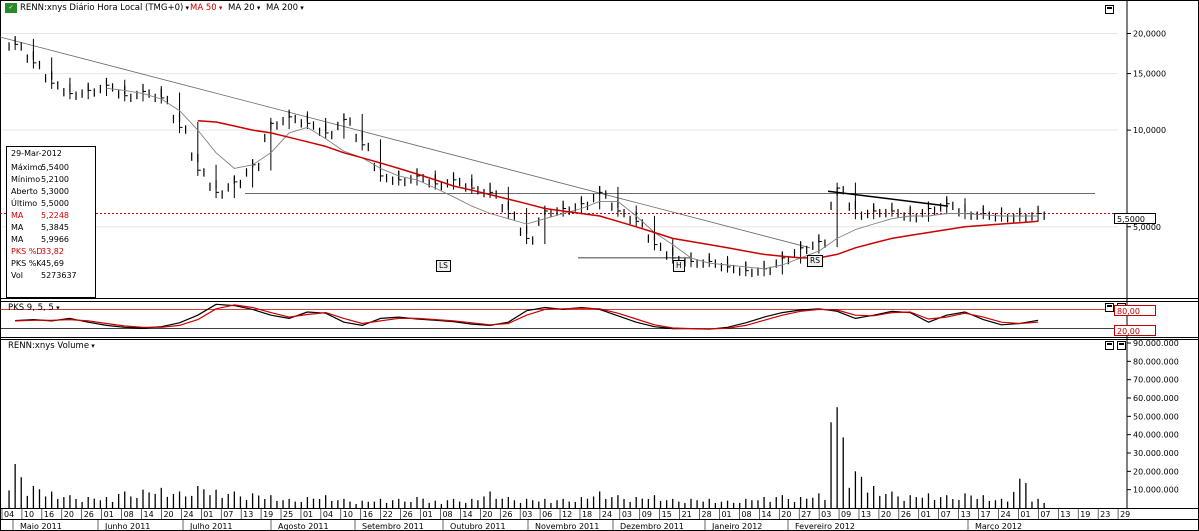  I want to click on volume-y-tick-label: 50.000.000, so click(1156, 416).